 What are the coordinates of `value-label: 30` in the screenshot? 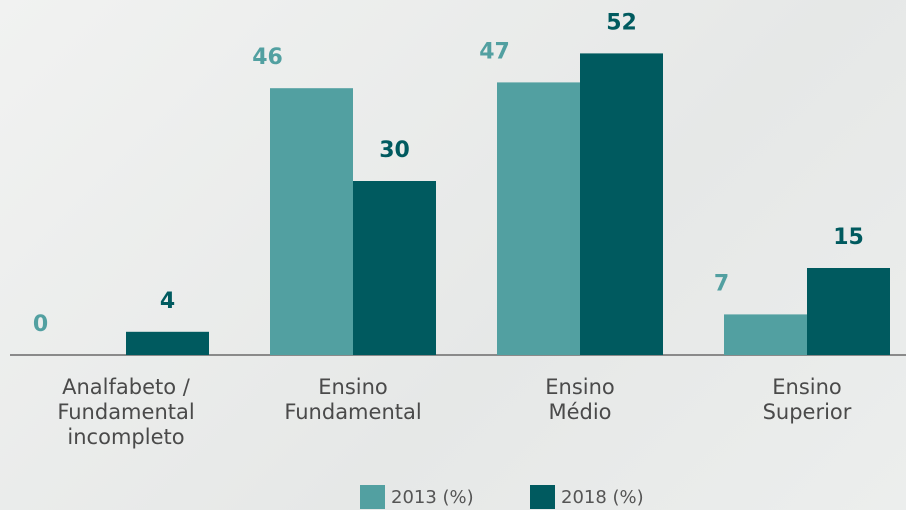 It's located at (394, 150).